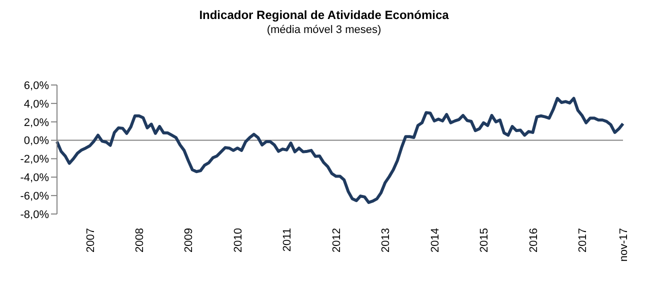 The width and height of the screenshot is (648, 284). Describe the element at coordinates (386, 240) in the screenshot. I see `x-tick-label: 2013` at that location.